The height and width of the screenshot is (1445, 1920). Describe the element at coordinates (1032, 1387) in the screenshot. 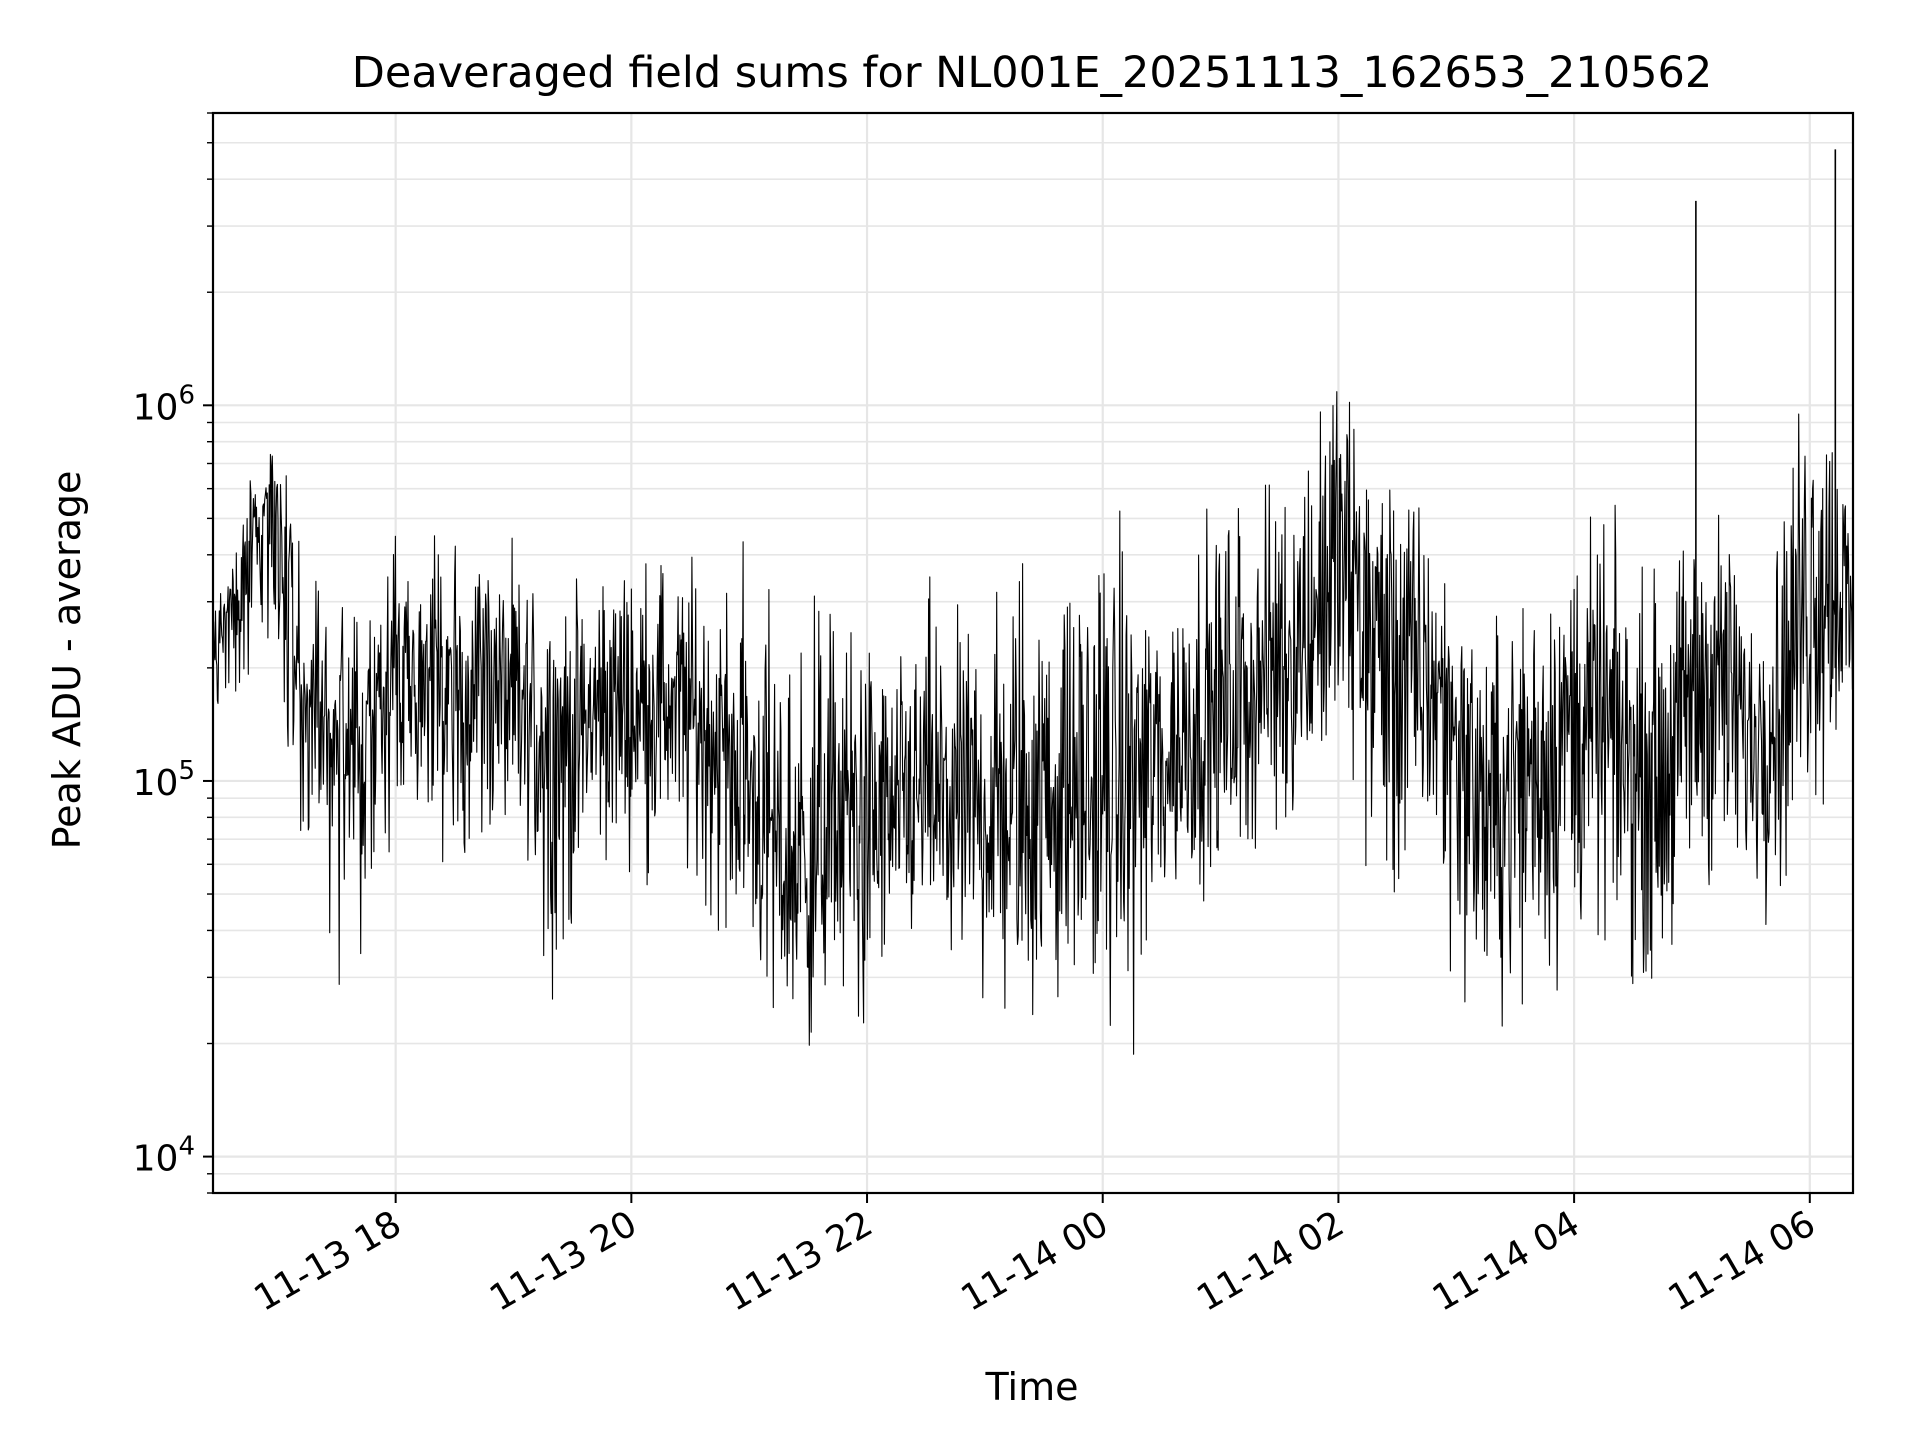

I see `x-axis-label: Time` at that location.